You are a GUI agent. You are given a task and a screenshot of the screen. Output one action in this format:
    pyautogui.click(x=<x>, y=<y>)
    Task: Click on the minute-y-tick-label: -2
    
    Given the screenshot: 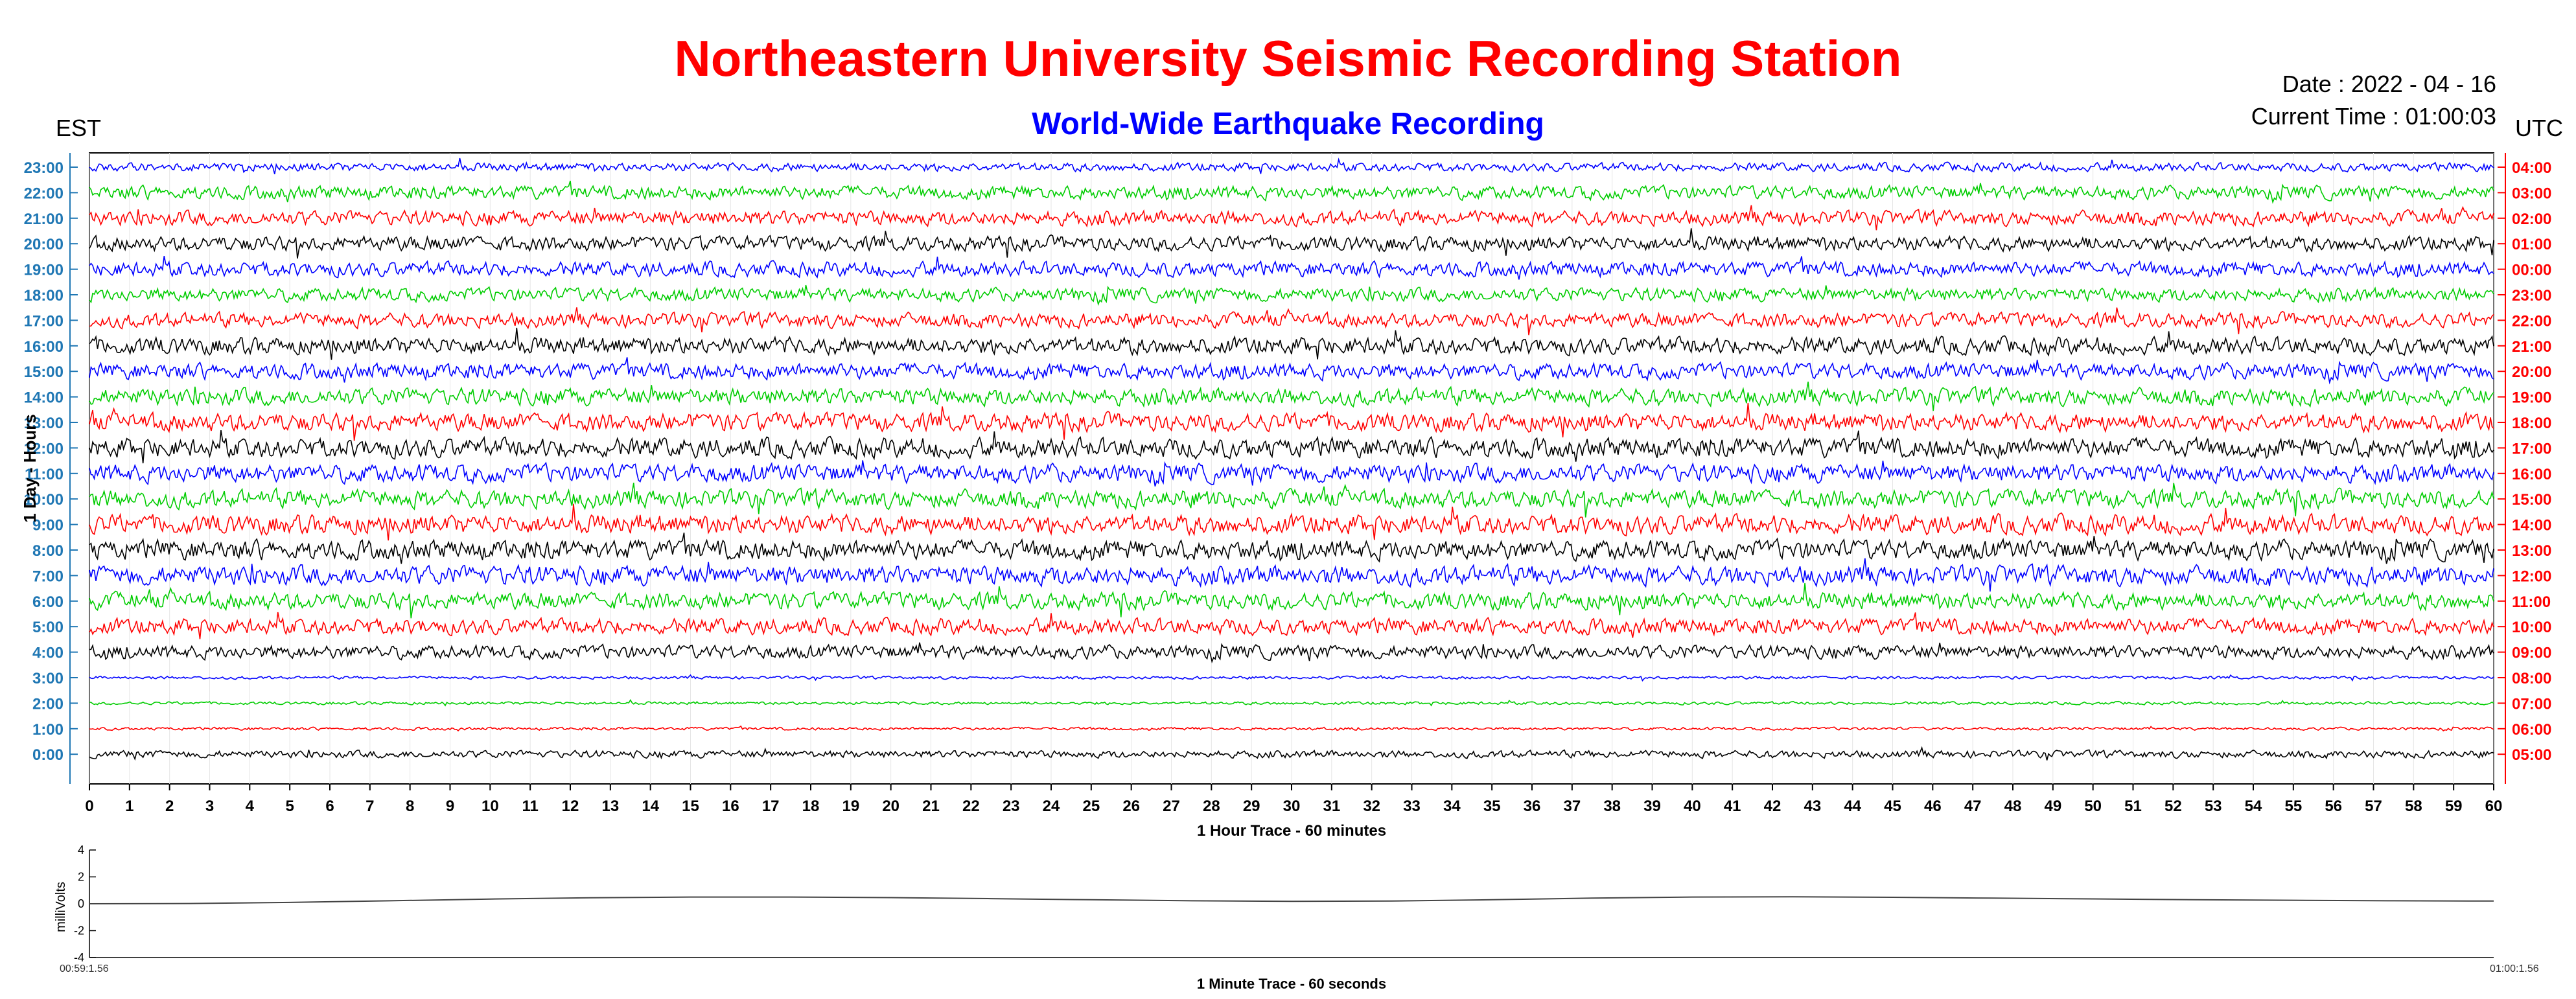 What is the action you would take?
    pyautogui.click(x=79, y=930)
    